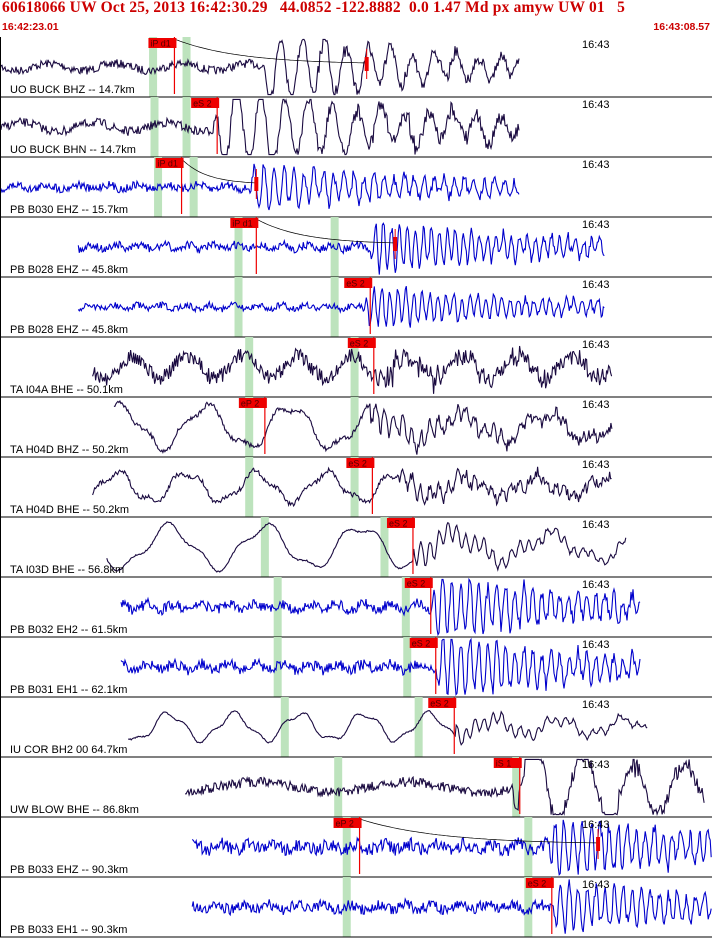  What do you see at coordinates (72, 90) in the screenshot?
I see `station-label: UO BUCK BHZ -- 14.7km` at bounding box center [72, 90].